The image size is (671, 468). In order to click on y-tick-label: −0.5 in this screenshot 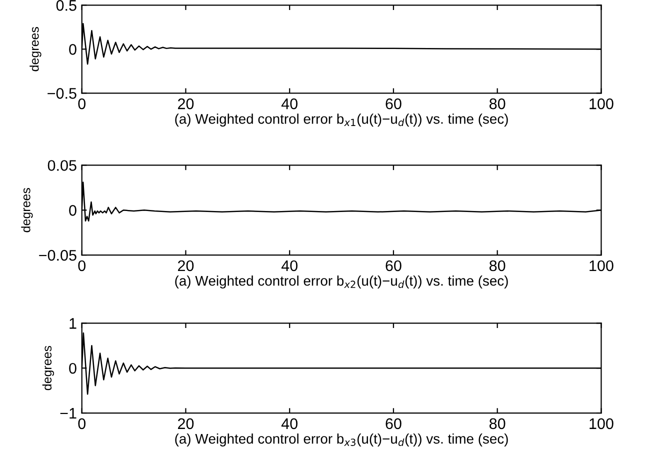, I will do `click(62, 93)`.